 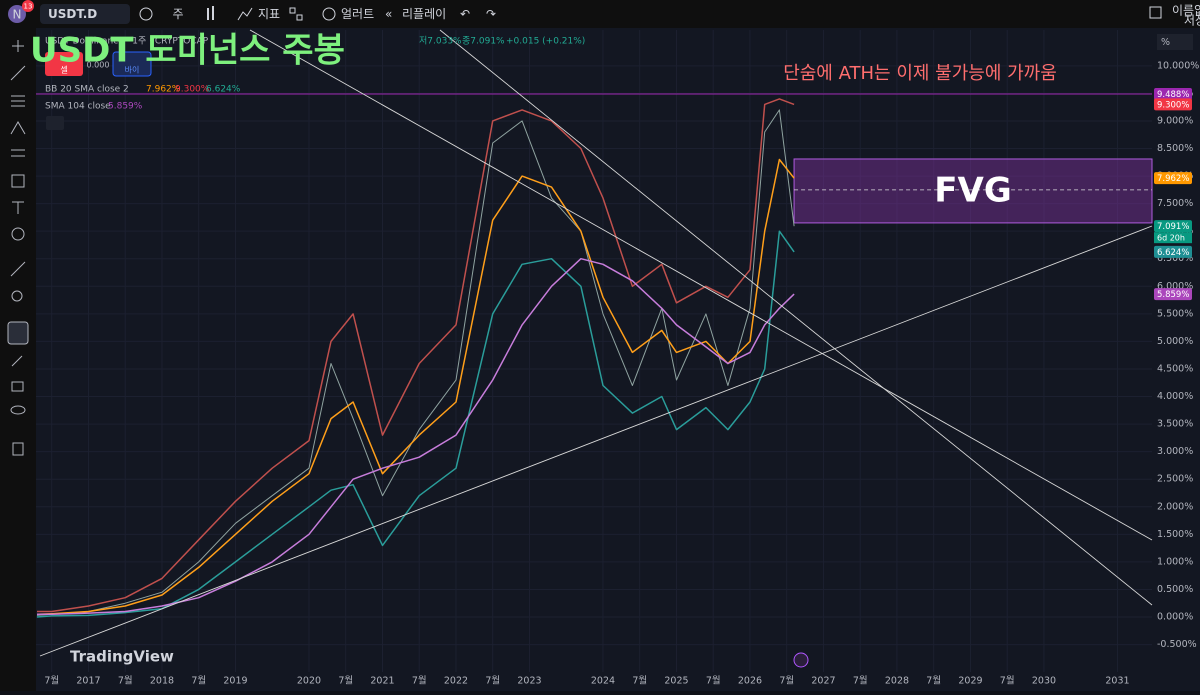 What do you see at coordinates (1165, 42) in the screenshot?
I see `axis-unit: %` at bounding box center [1165, 42].